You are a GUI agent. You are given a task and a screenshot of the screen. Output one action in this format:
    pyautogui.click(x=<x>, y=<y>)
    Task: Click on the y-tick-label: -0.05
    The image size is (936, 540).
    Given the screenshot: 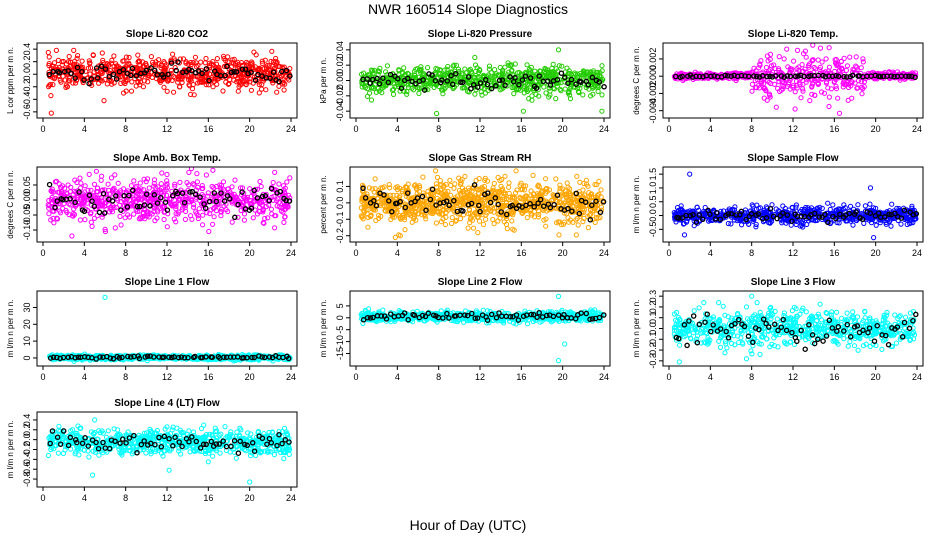 What is the action you would take?
    pyautogui.click(x=27, y=215)
    